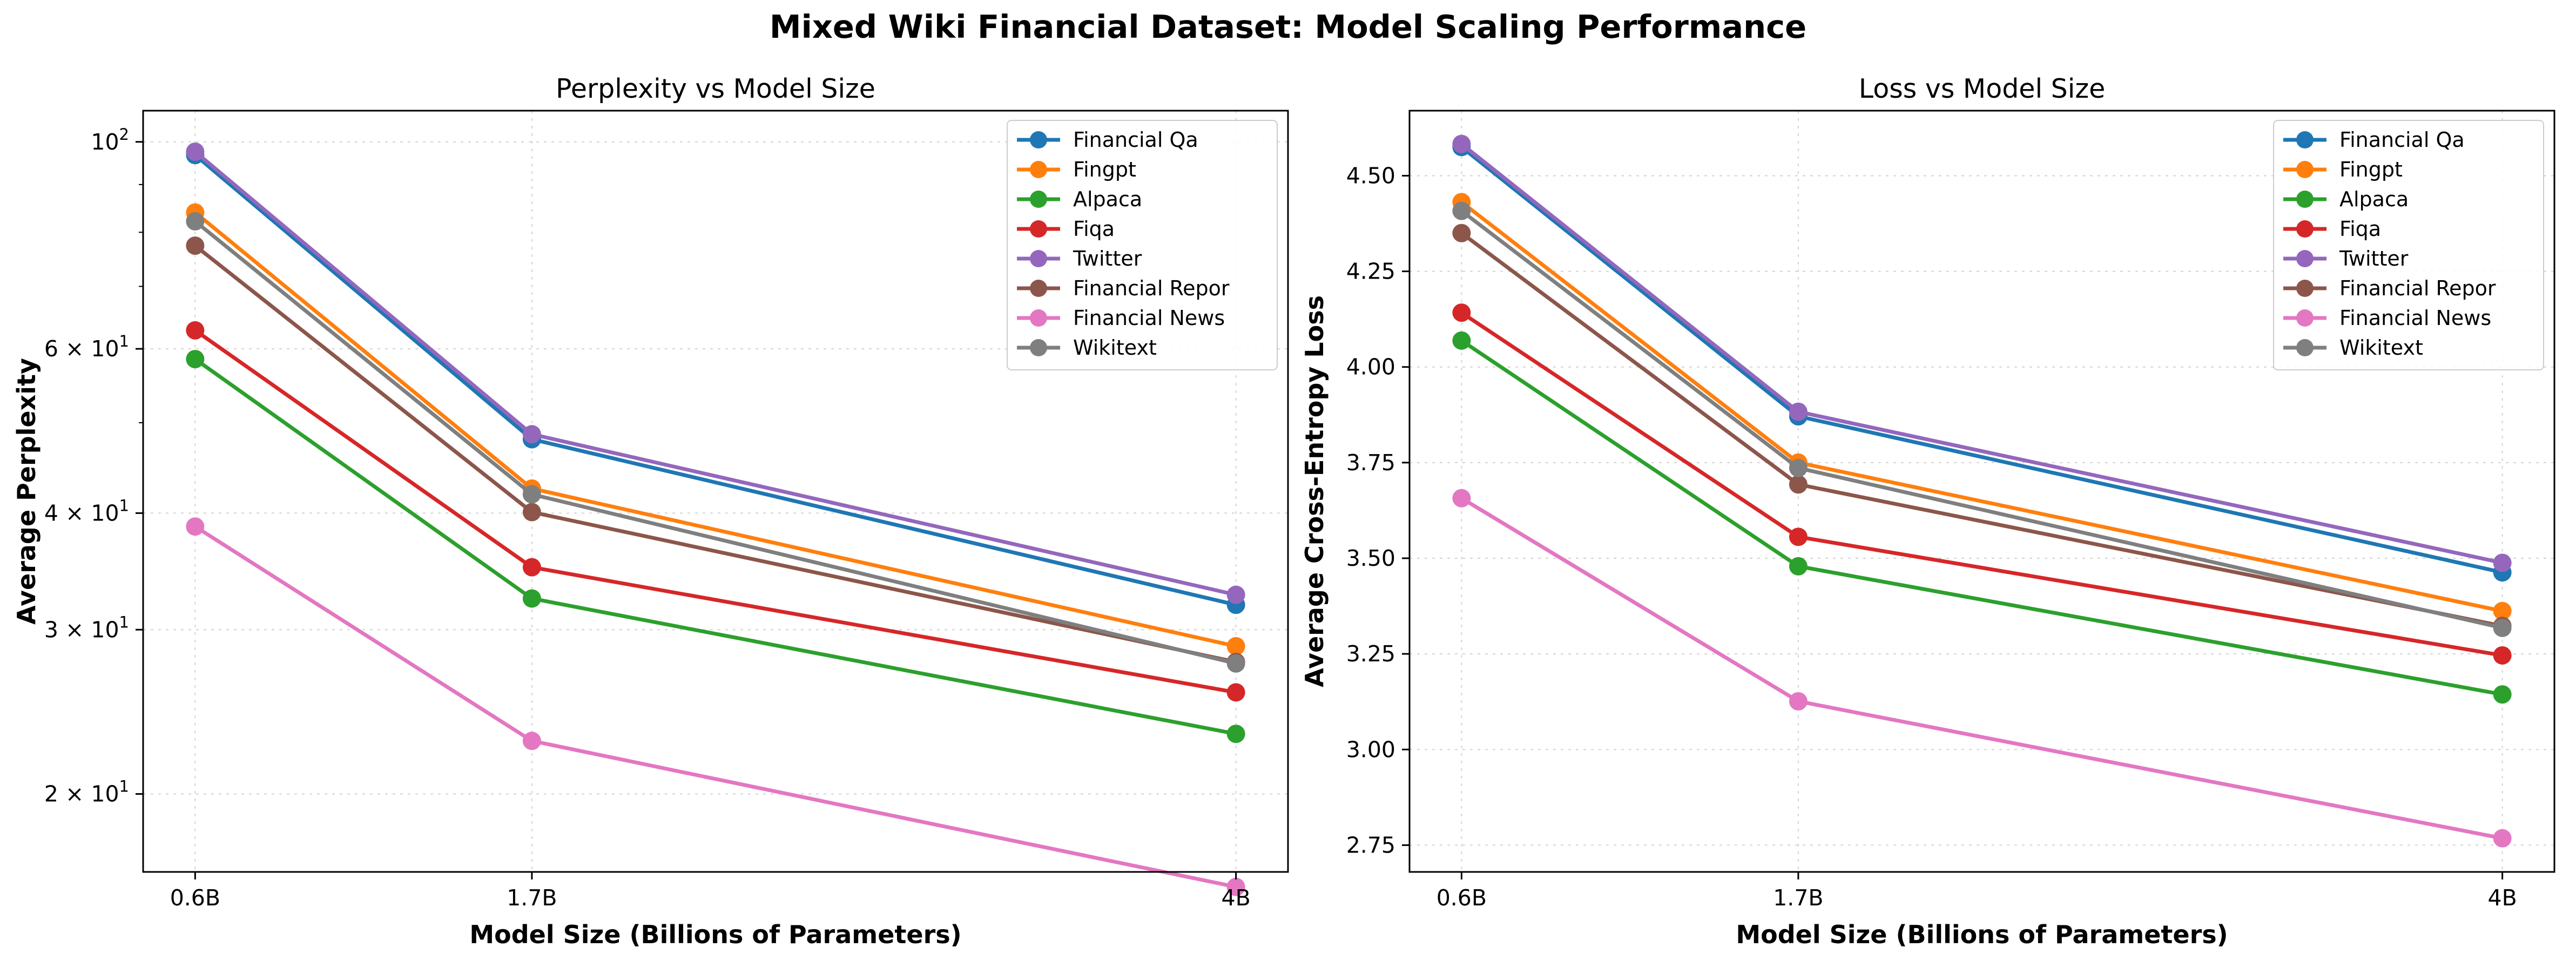  What do you see at coordinates (715, 934) in the screenshot?
I see `perplexity-x-axis-label: Model Size (Billions of Parameters)` at bounding box center [715, 934].